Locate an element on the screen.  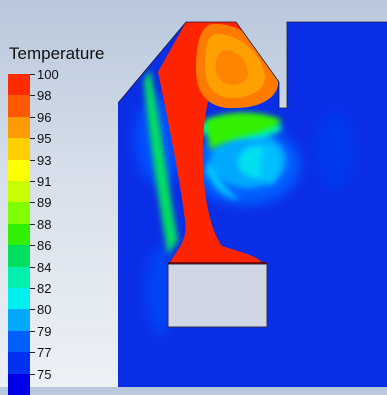
hot-pocket is located at coordinates (237, 66).